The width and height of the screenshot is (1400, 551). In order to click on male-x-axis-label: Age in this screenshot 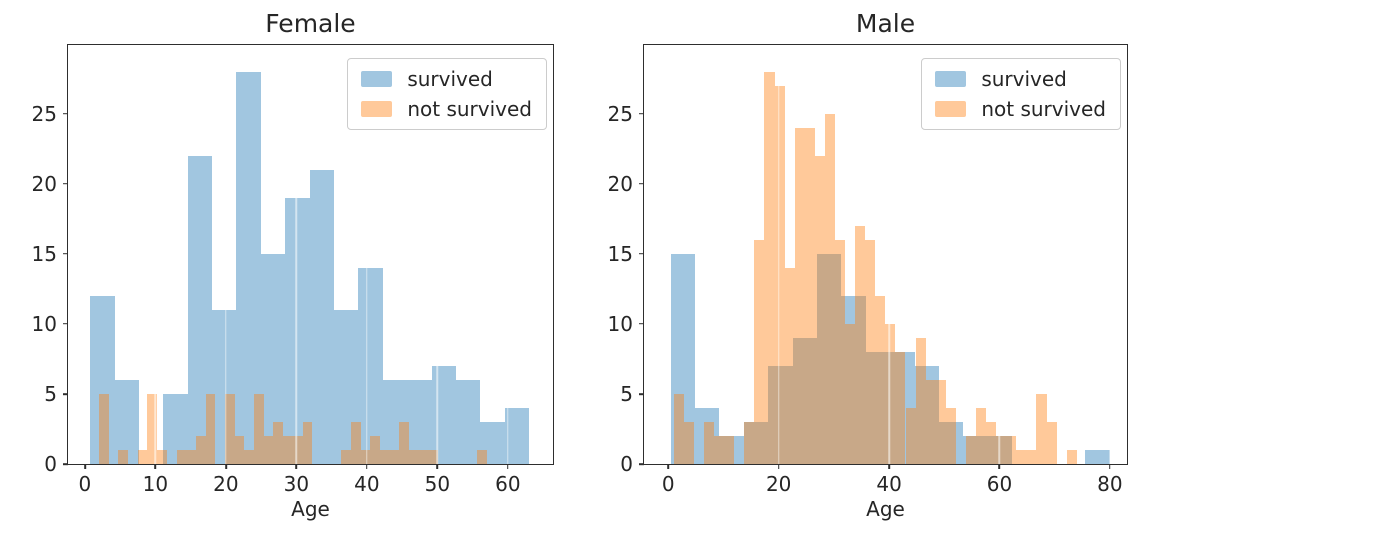, I will do `click(885, 509)`.